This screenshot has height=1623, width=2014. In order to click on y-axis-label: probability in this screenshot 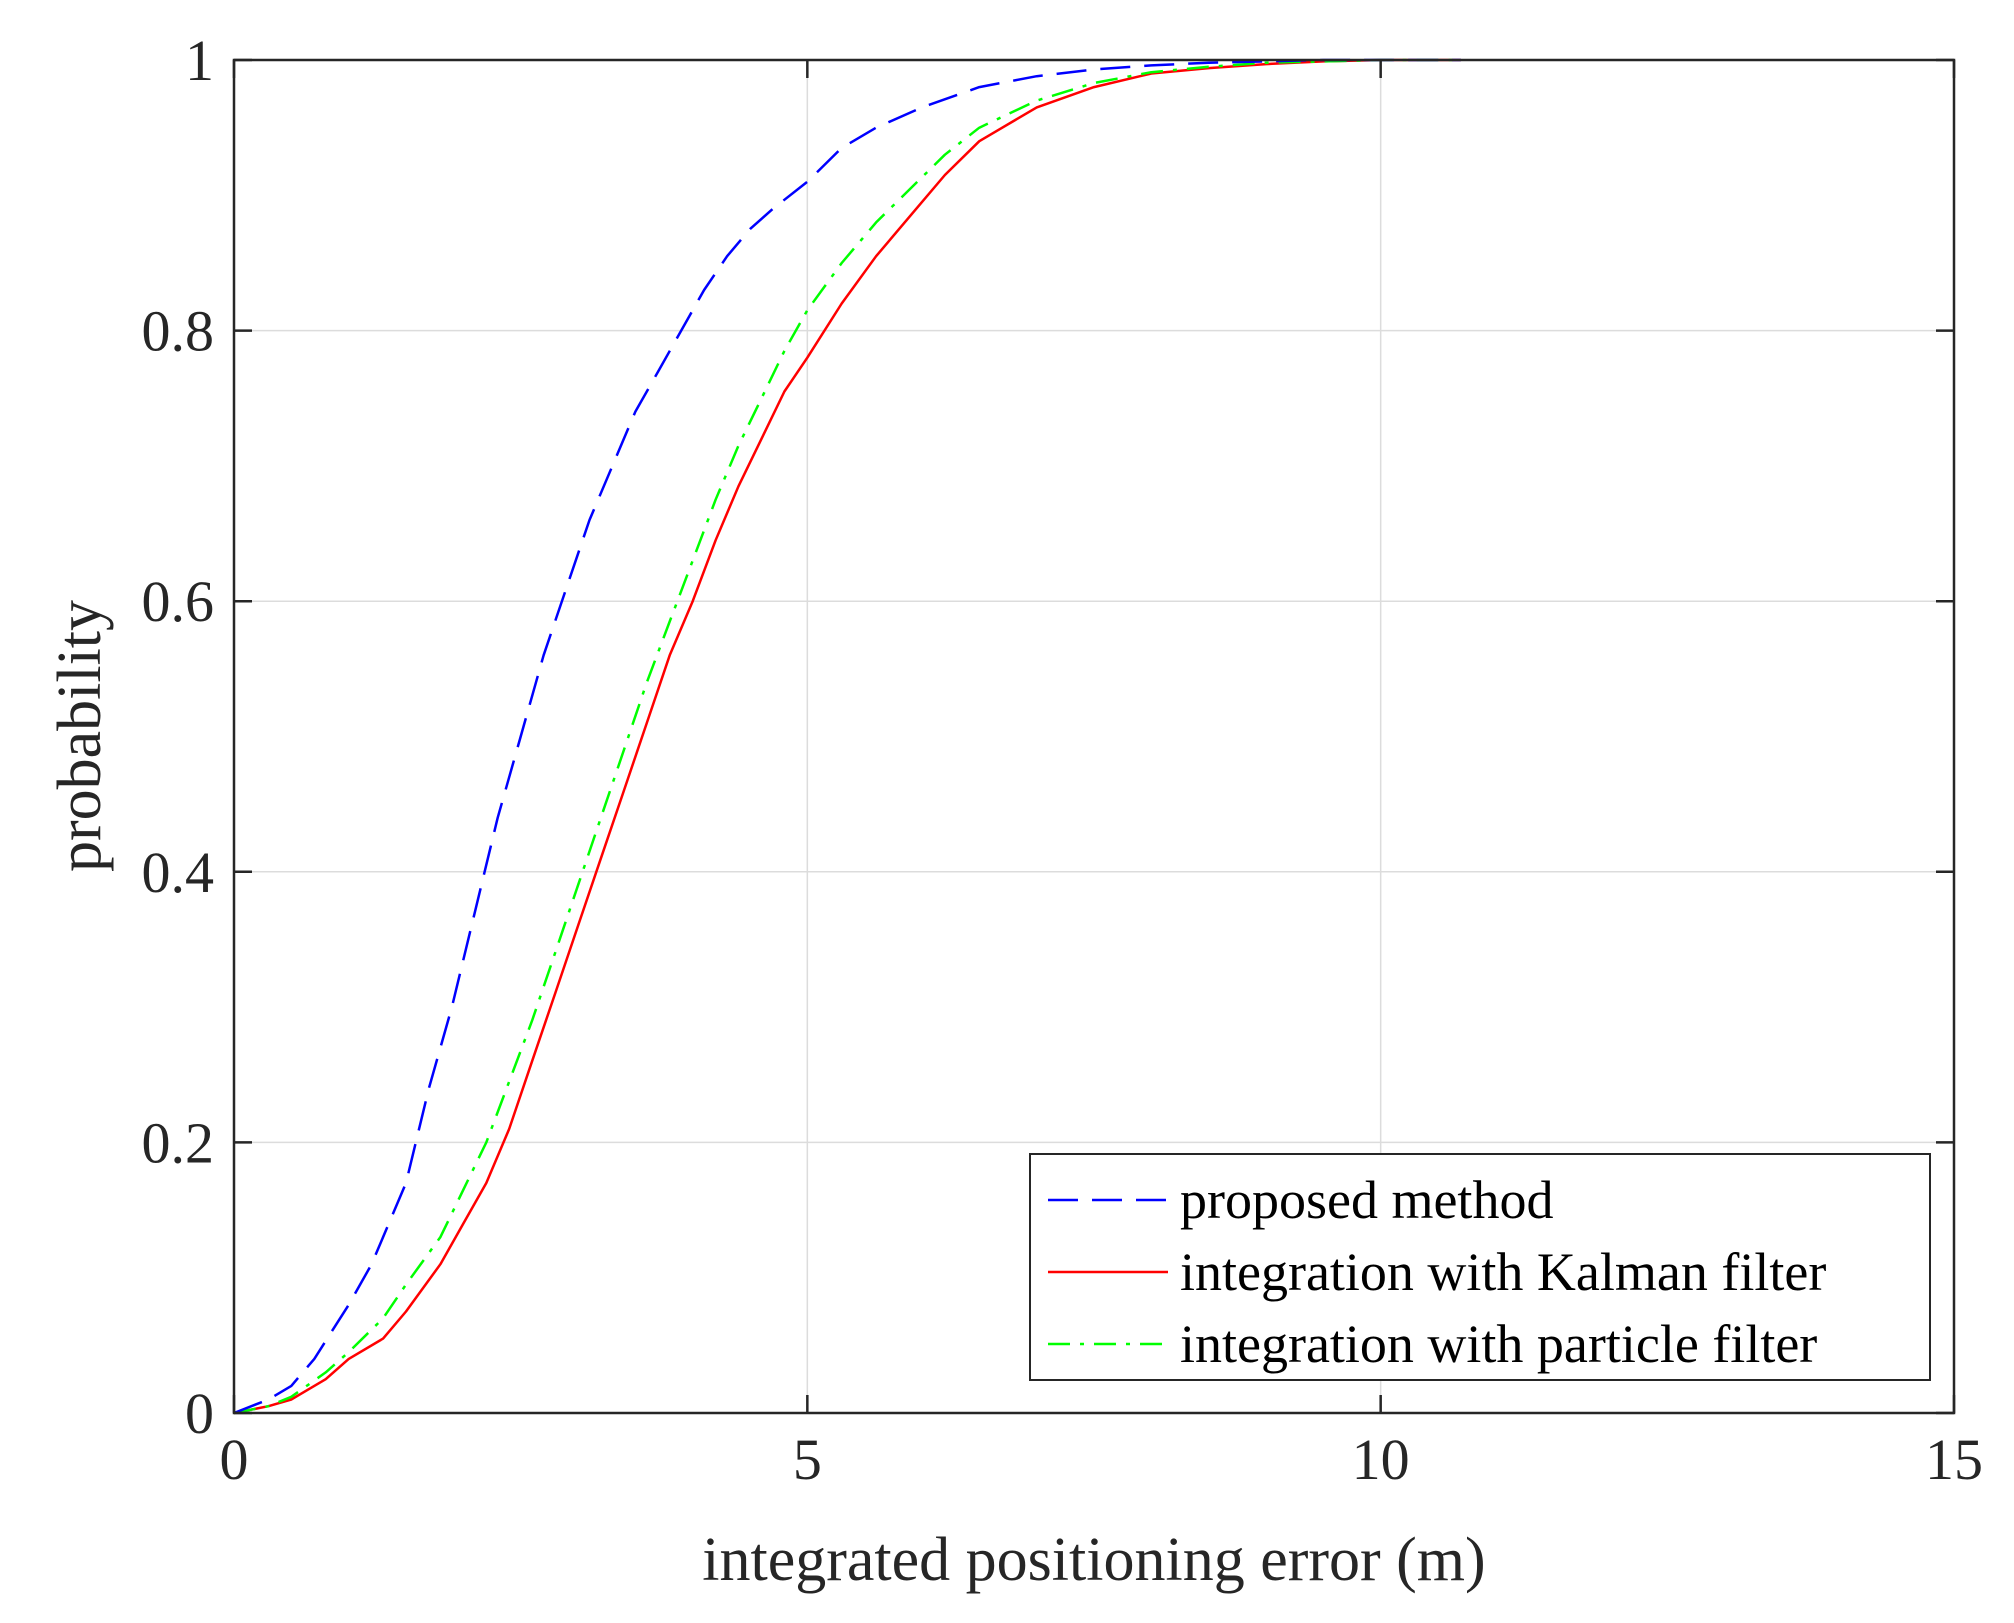, I will do `click(80, 736)`.